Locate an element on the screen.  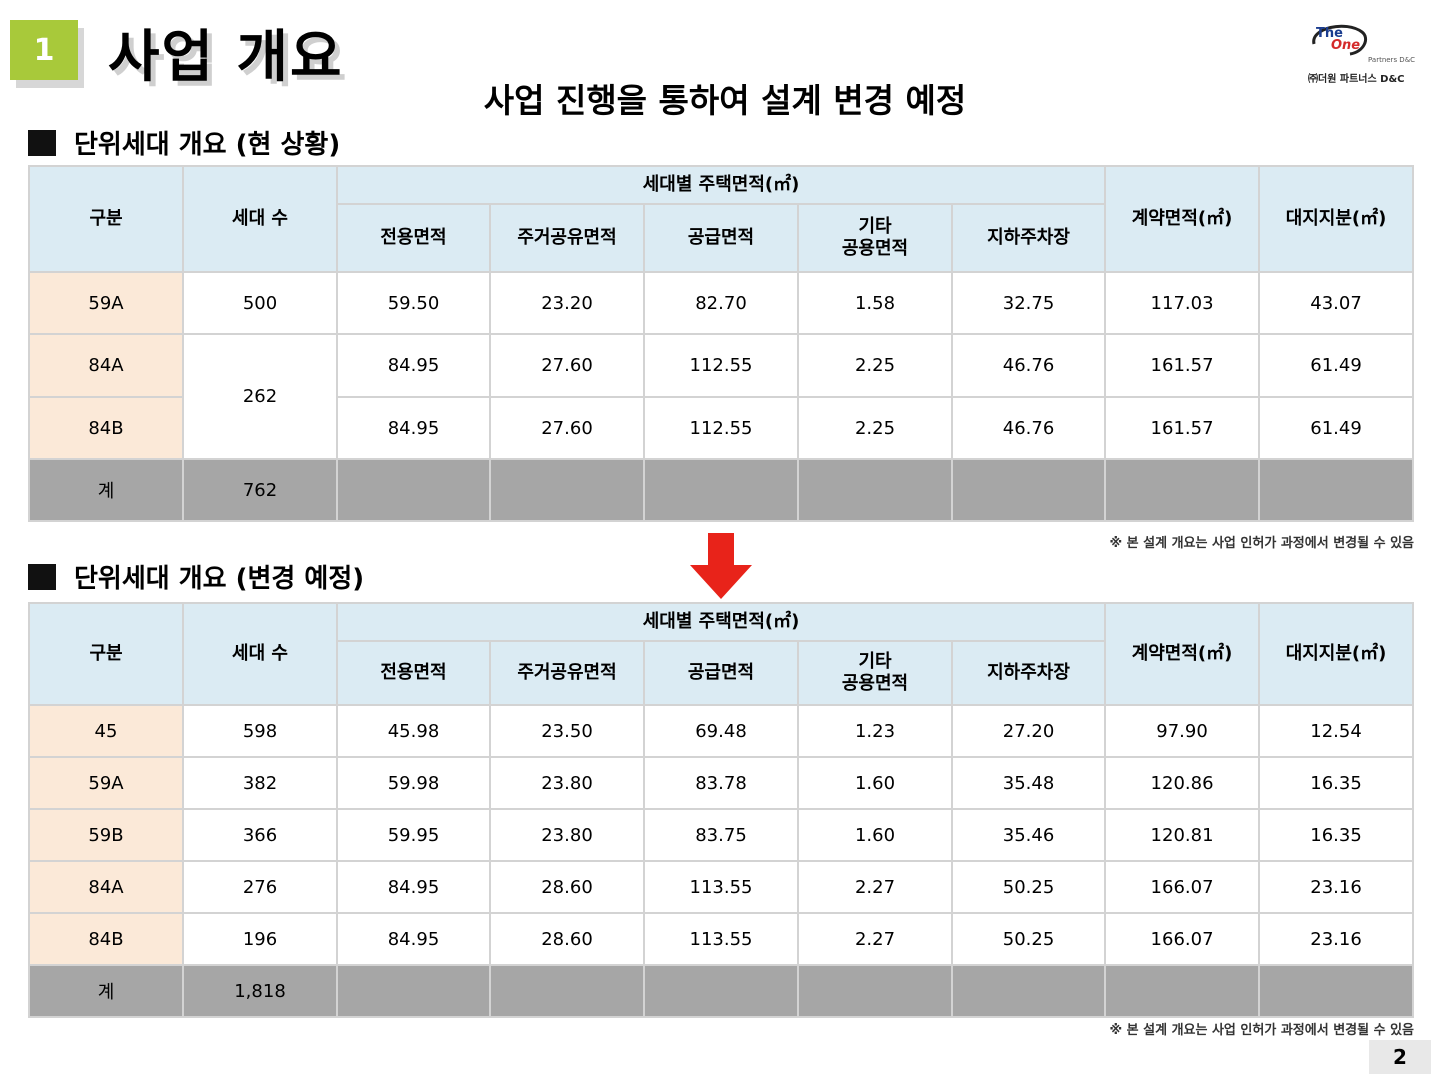
logo-swoosh-icon is located at coordinates (1339, 40).